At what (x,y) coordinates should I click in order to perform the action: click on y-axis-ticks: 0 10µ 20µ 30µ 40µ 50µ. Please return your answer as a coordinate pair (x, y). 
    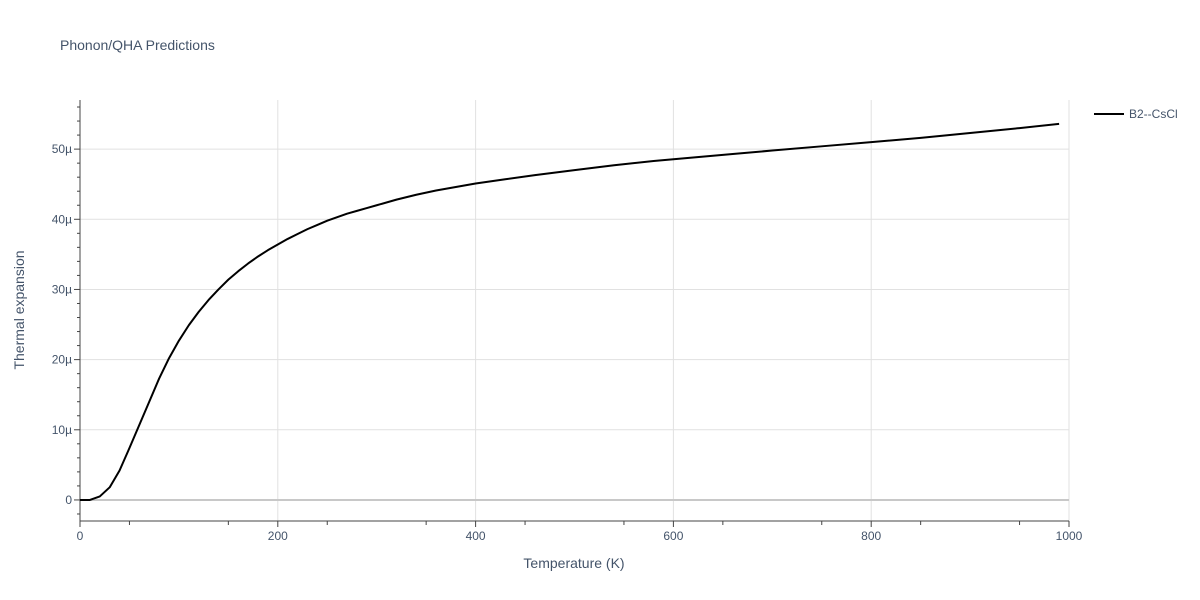
    Looking at the image, I should click on (66, 310).